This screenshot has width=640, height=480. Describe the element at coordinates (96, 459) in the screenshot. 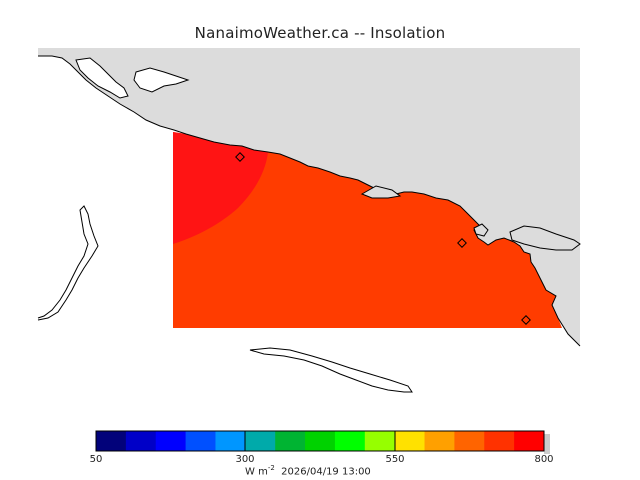

I see `colorbar-tick-50: 50` at that location.